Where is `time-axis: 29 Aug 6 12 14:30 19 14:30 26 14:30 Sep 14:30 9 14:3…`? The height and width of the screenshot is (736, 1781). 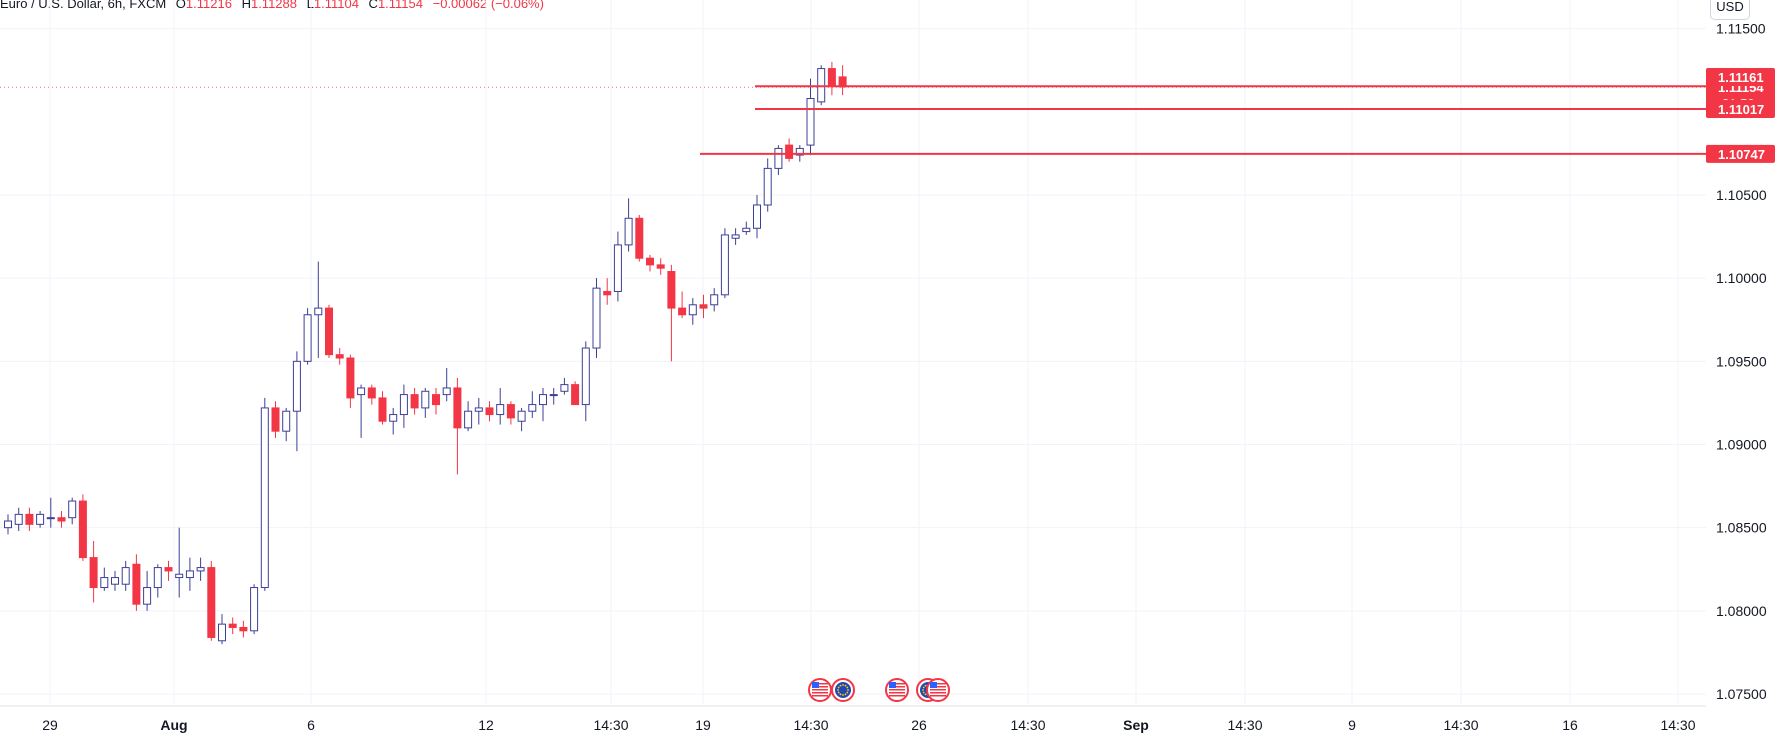 time-axis: 29 Aug 6 12 14:30 19 14:30 26 14:30 Sep 14:30 9 14:3… is located at coordinates (869, 725).